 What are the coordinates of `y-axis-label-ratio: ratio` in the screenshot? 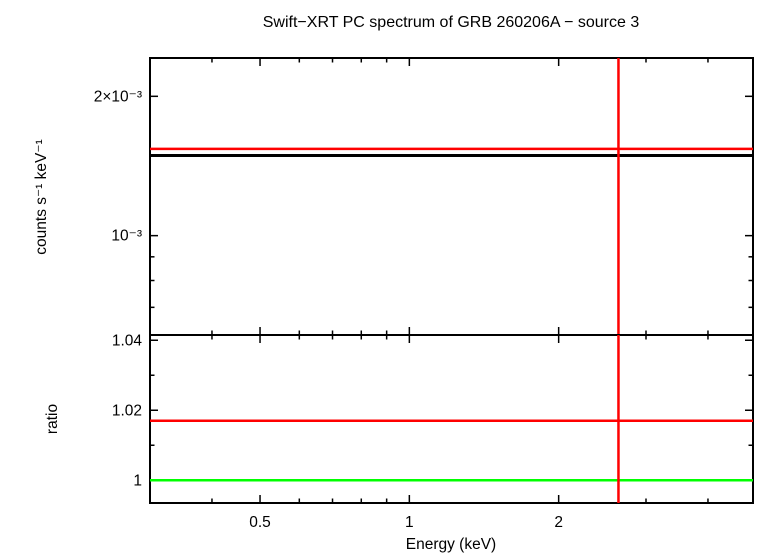 It's located at (52, 419).